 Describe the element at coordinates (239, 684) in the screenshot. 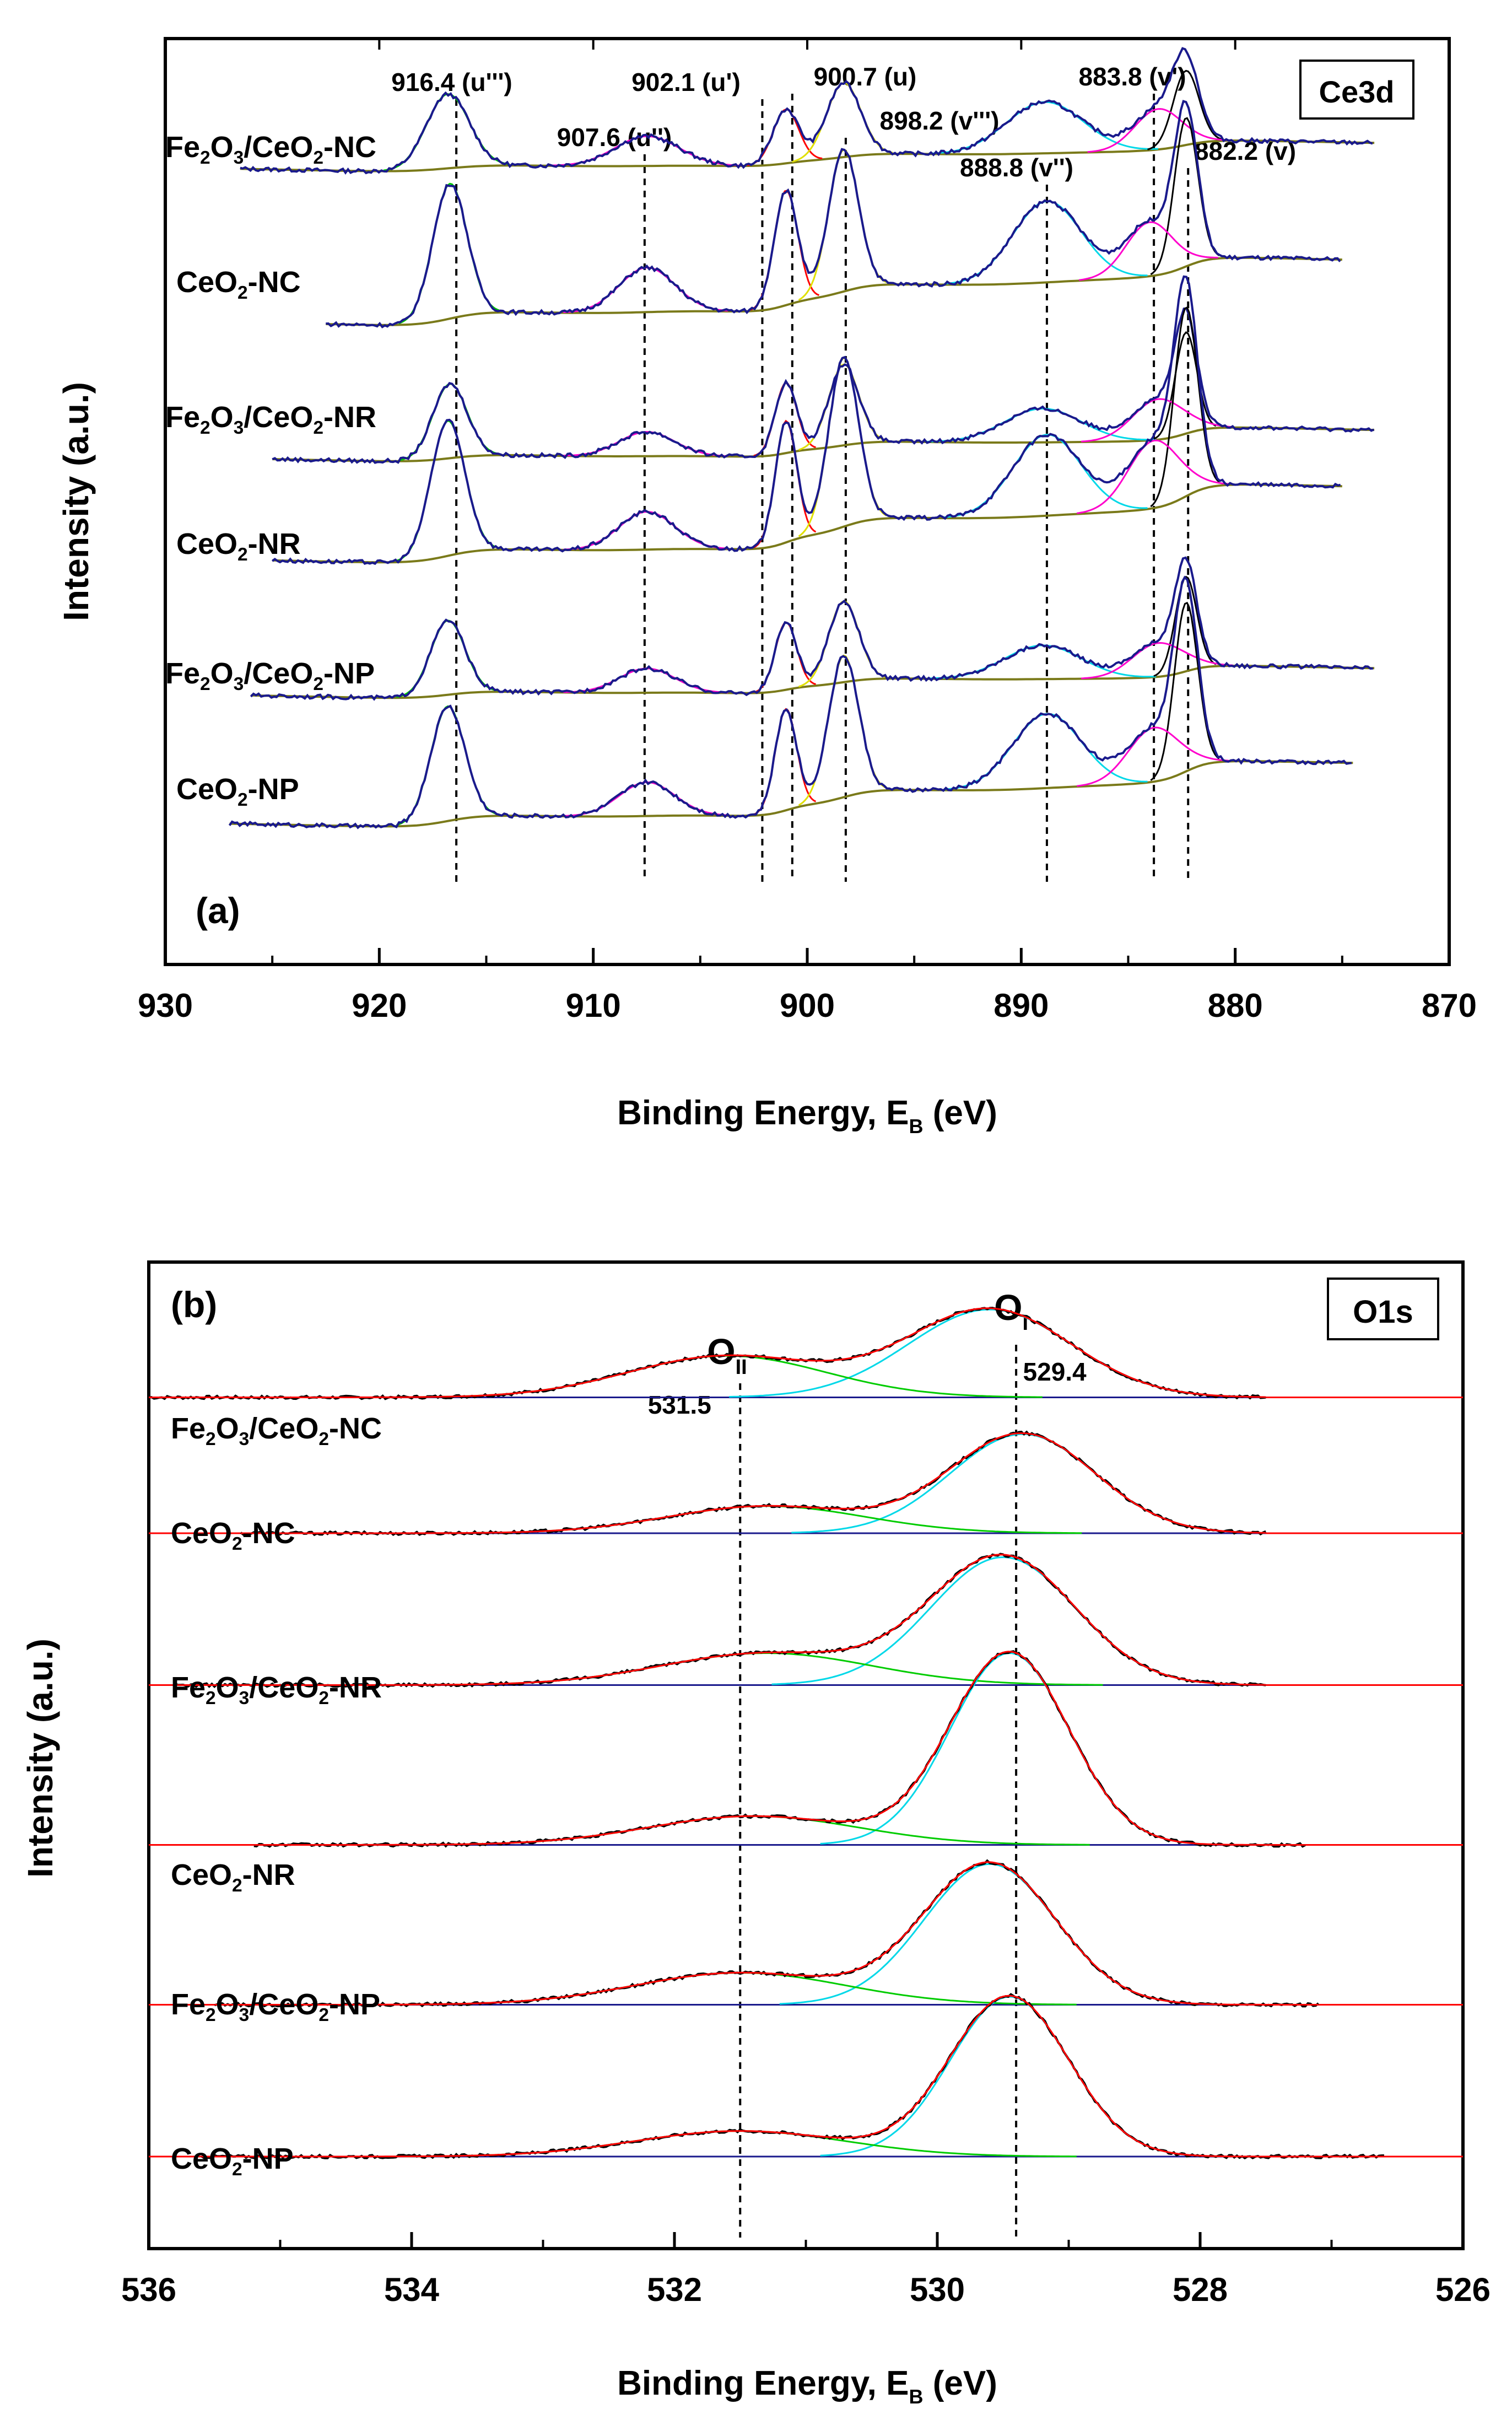

I see `ce3d-series-label-part: 3` at that location.